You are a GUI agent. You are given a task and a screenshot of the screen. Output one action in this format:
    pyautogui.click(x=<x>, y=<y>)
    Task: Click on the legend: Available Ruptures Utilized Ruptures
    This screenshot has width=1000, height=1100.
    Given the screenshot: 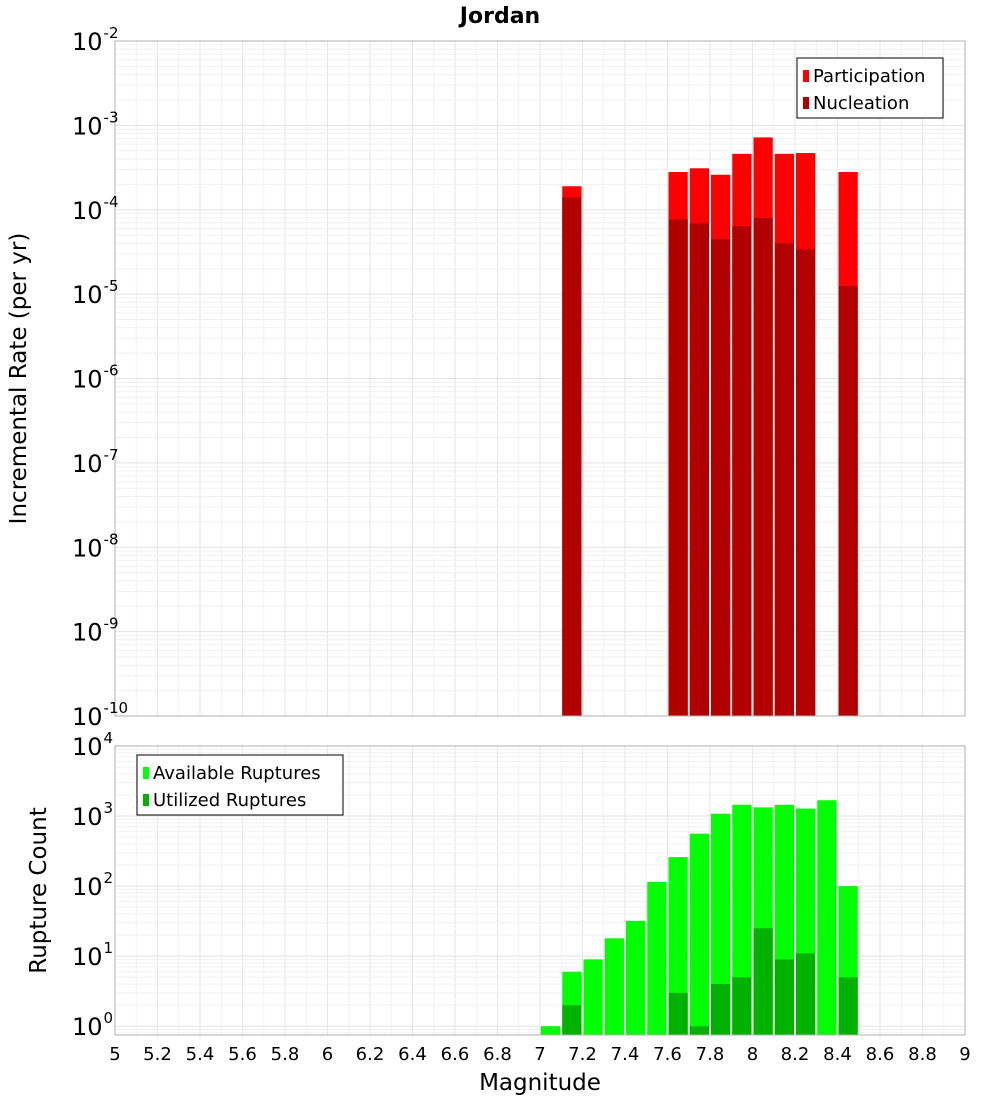 What is the action you would take?
    pyautogui.click(x=240, y=785)
    